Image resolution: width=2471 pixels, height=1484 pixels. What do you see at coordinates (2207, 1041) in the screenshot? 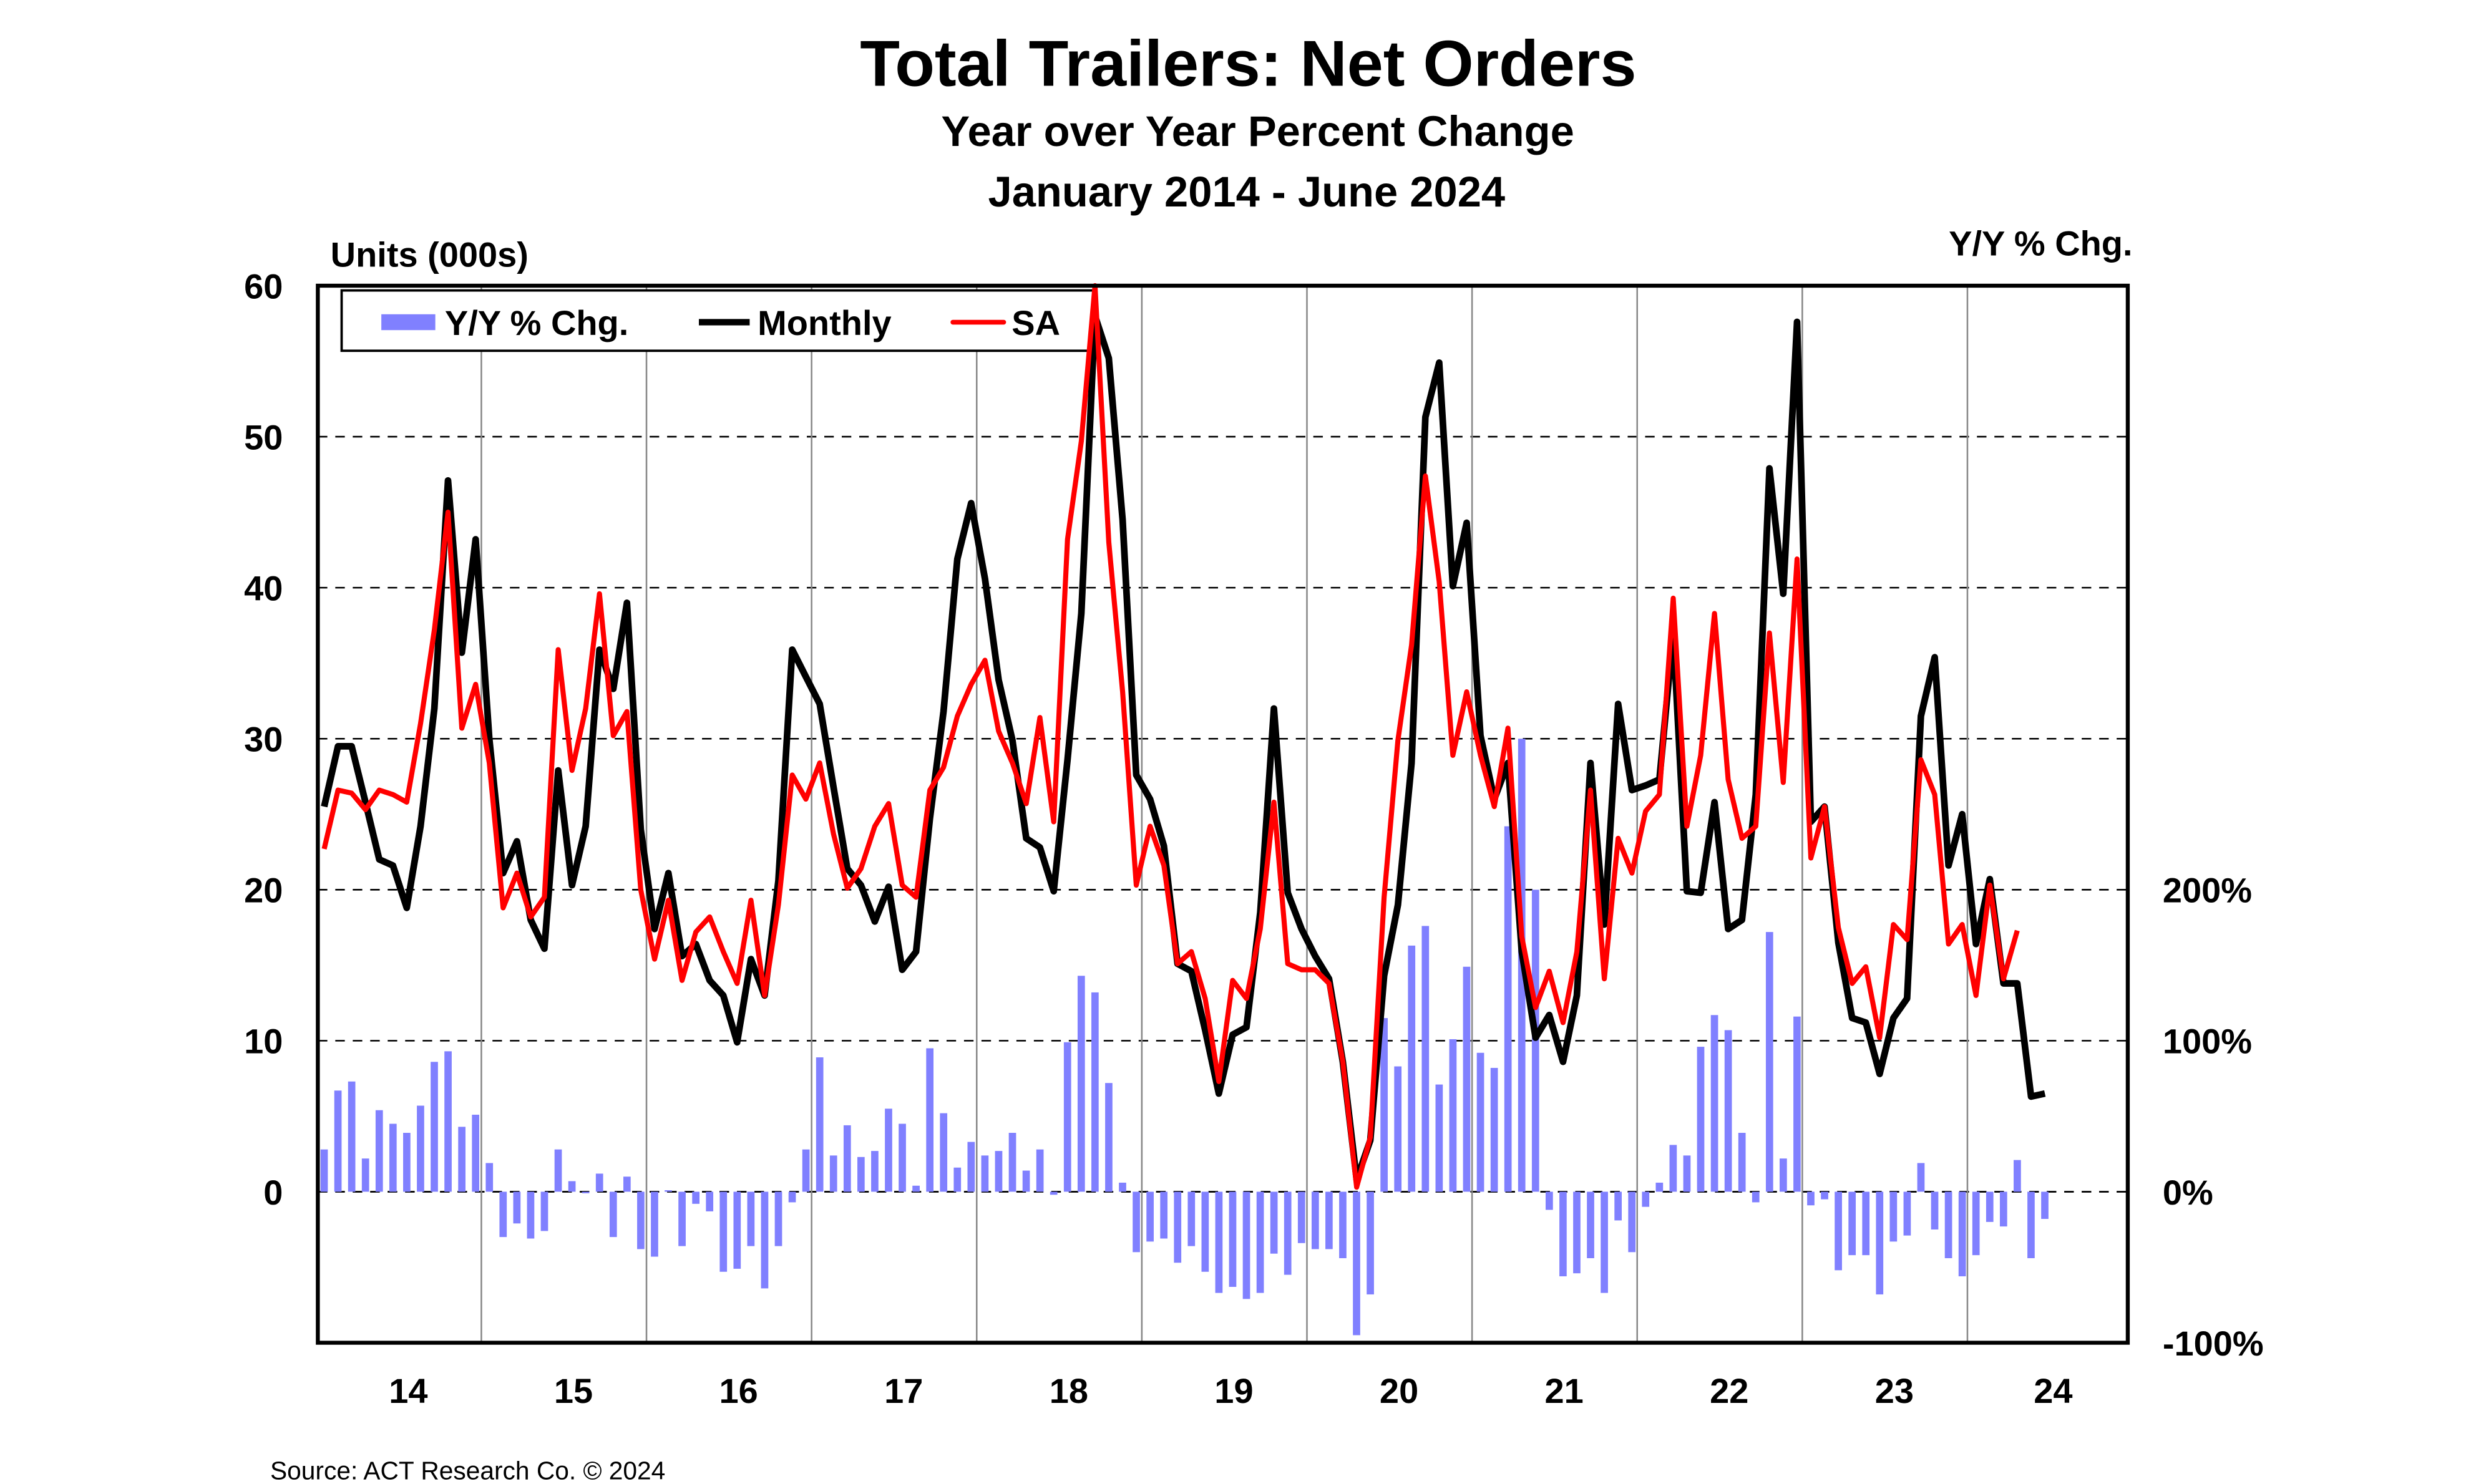
I see `y-tick-right: 100%` at bounding box center [2207, 1041].